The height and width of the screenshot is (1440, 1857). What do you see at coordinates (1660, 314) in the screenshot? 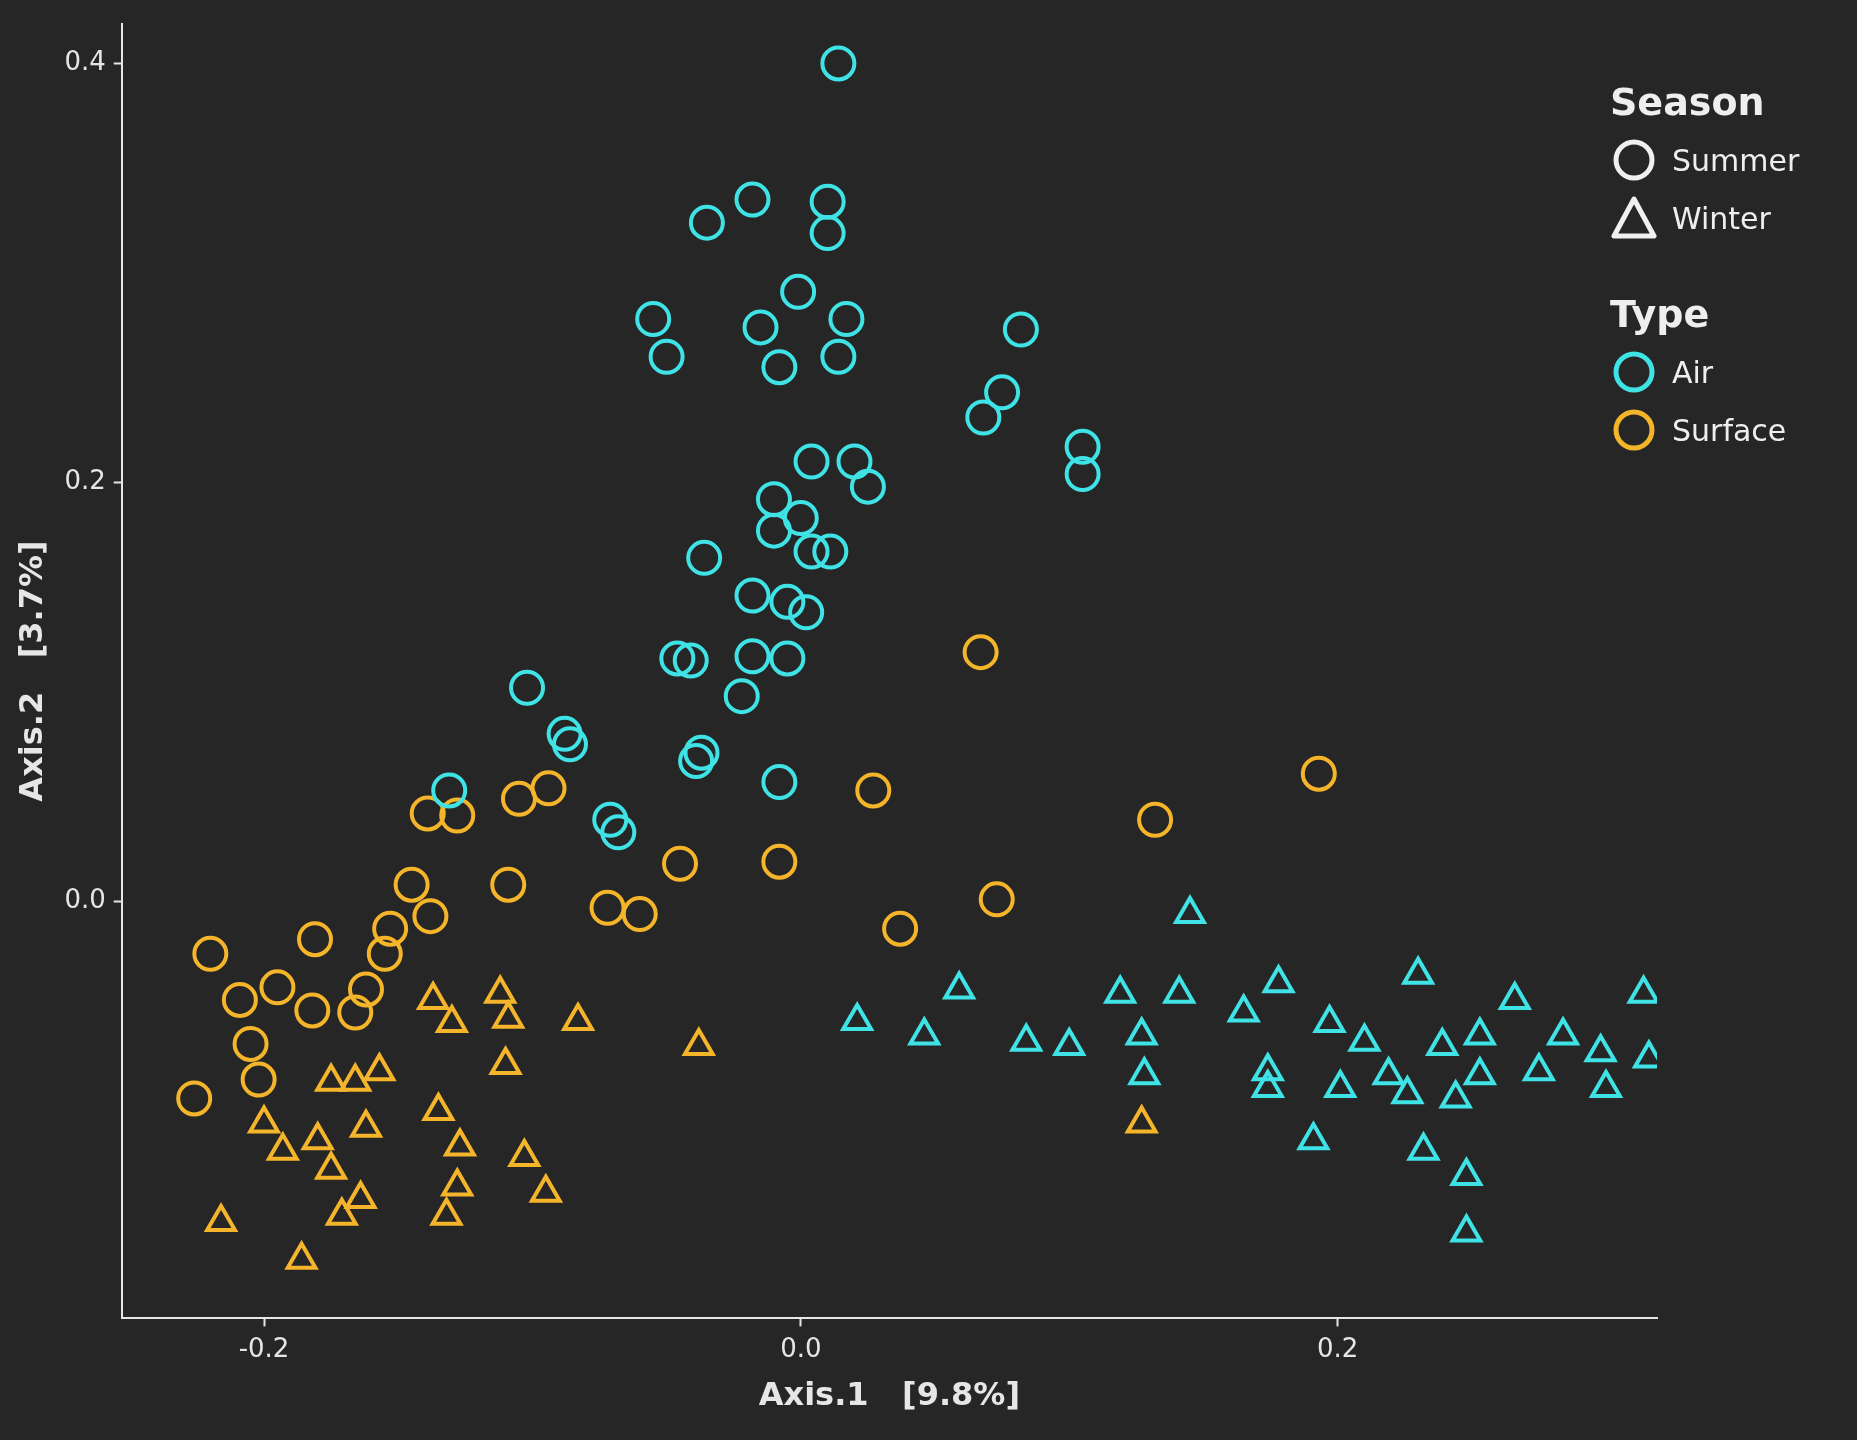
I see `legend-title: Type` at bounding box center [1660, 314].